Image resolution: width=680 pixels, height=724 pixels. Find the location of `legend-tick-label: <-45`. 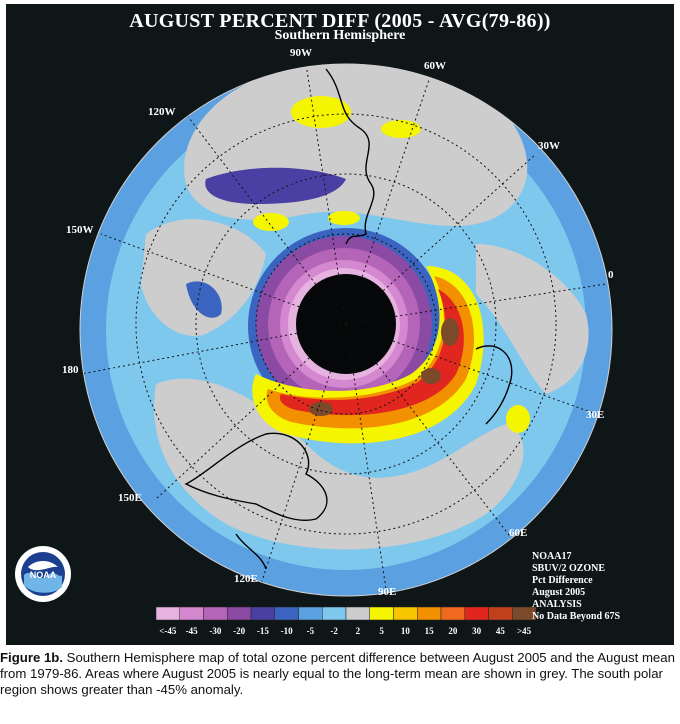

legend-tick-label: <-45 is located at coordinates (168, 631).